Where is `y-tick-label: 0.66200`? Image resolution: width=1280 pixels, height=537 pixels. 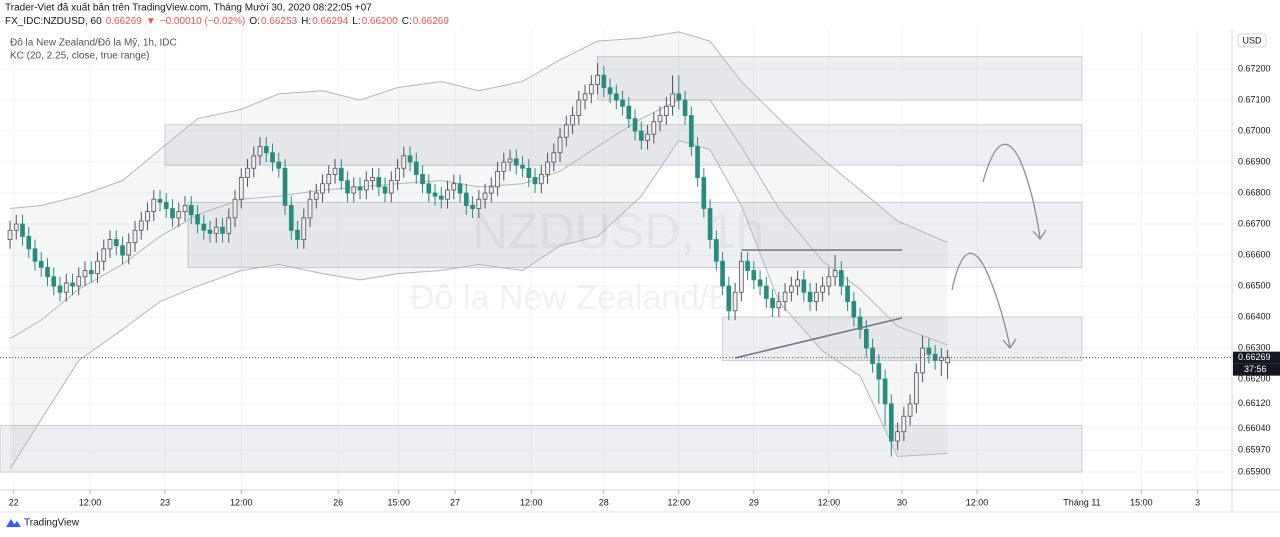 y-tick-label: 0.66200 is located at coordinates (1254, 378).